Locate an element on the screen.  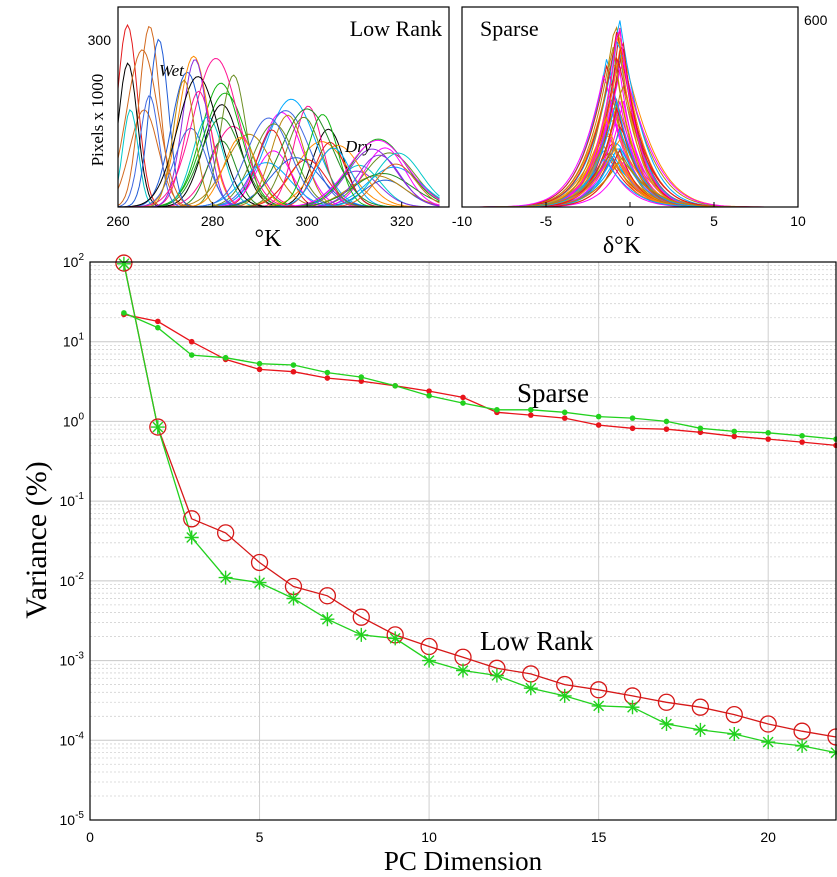
low-rank-curve-label: Low Rank is located at coordinates (537, 641).